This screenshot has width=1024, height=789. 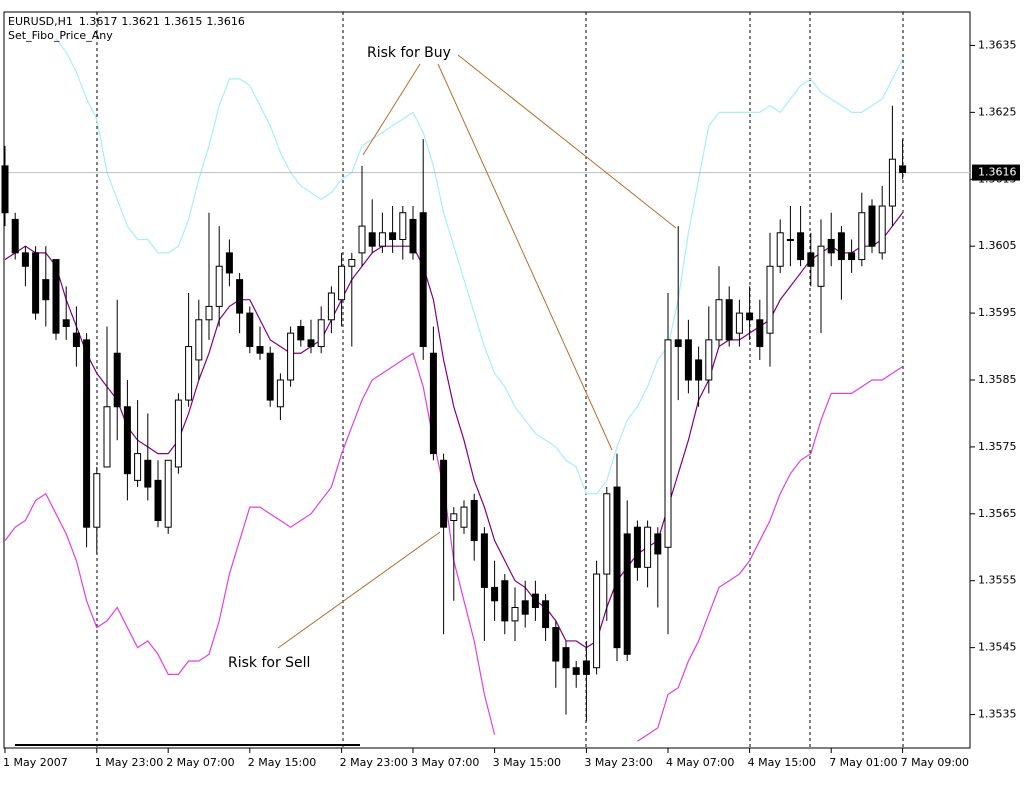 What do you see at coordinates (374, 762) in the screenshot?
I see `x-tick-label: 2 May 23:00` at bounding box center [374, 762].